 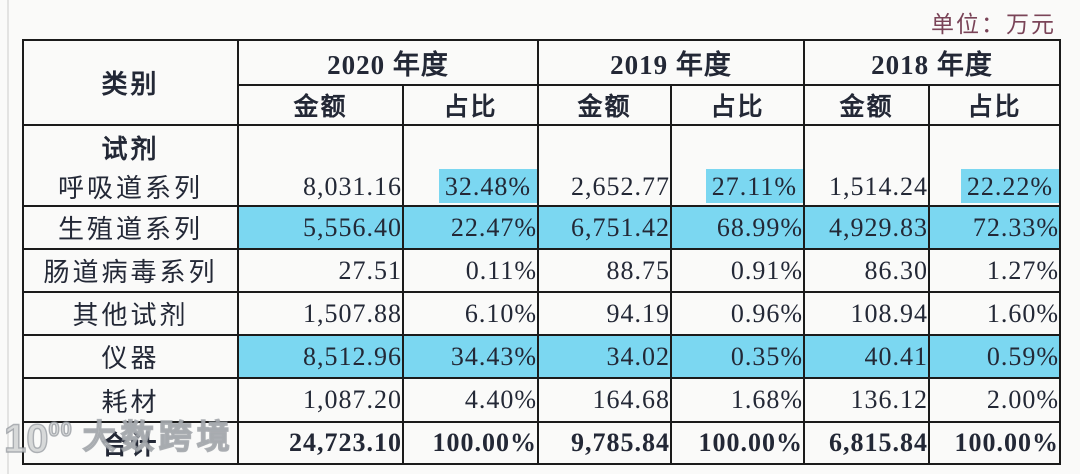 What do you see at coordinates (389, 63) in the screenshot?
I see `year-header-2020: 2020 年度` at bounding box center [389, 63].